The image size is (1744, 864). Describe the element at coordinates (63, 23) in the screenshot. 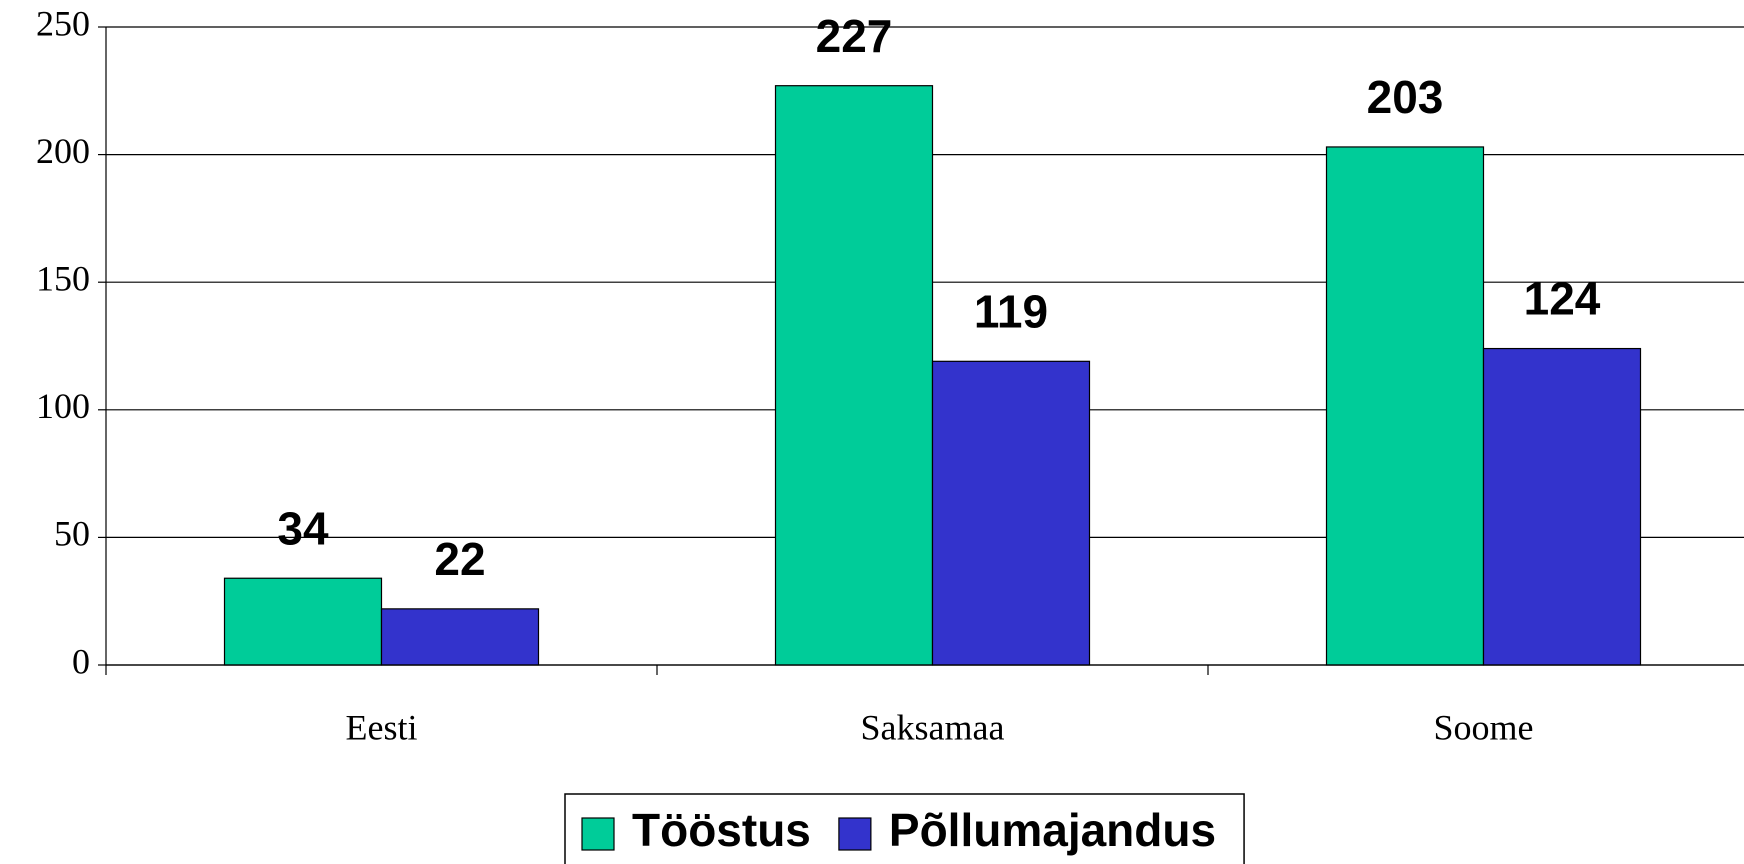

I see `y-tick-label: 250` at that location.